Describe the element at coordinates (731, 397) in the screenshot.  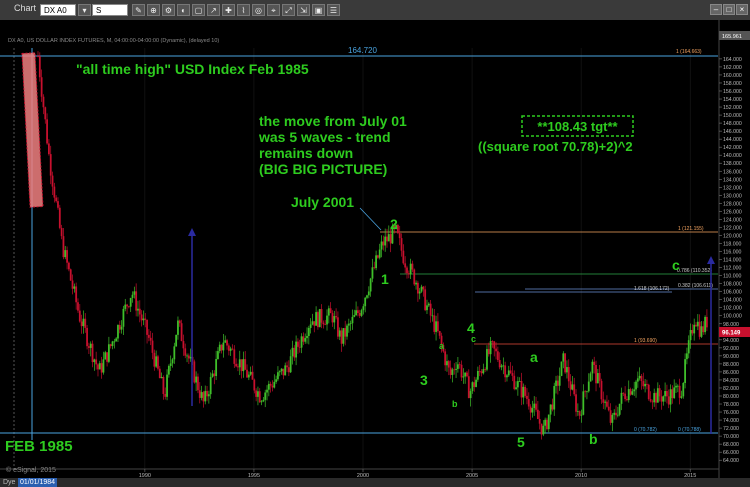
I see `price-tick-label: 80.000` at that location.